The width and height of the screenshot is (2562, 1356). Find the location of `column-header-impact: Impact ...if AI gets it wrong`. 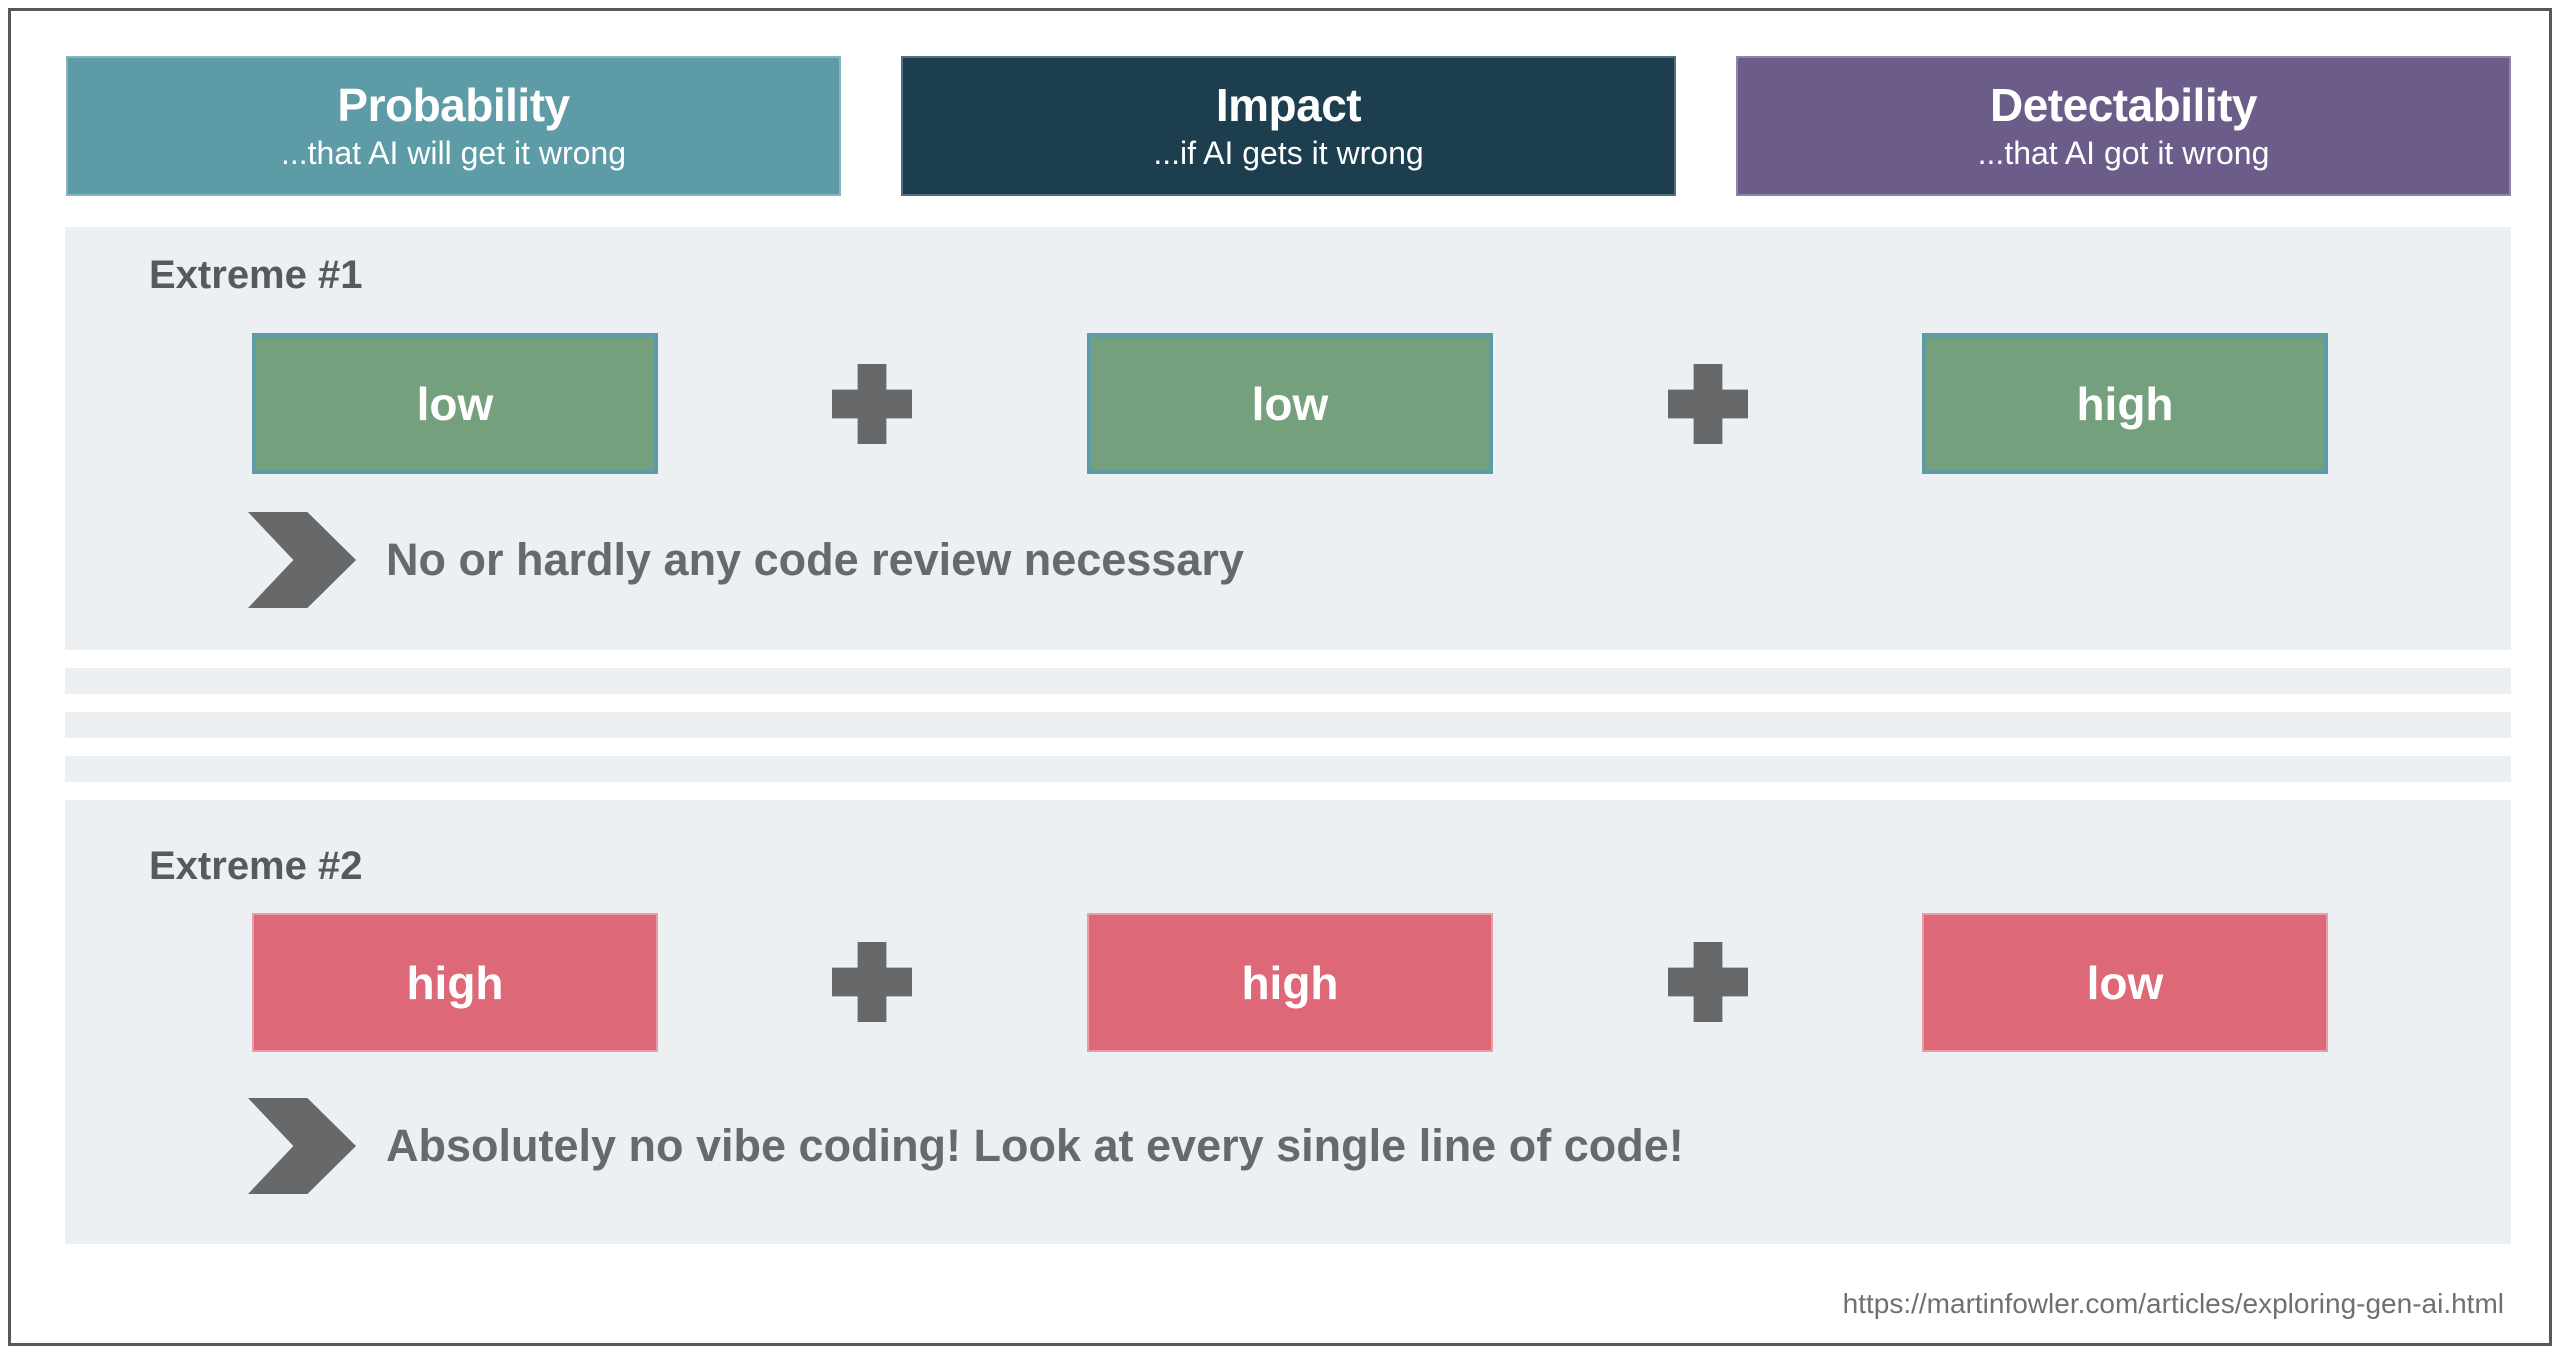

column-header-impact: Impact ...if AI gets it wrong is located at coordinates (1288, 126).